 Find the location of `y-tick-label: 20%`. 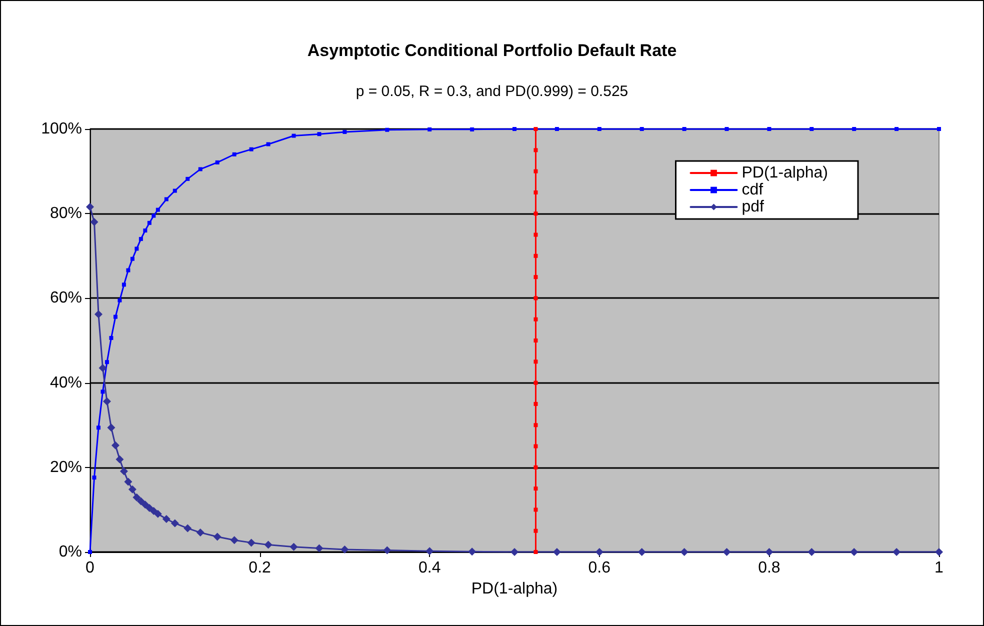

y-tick-label: 20% is located at coordinates (66, 467).